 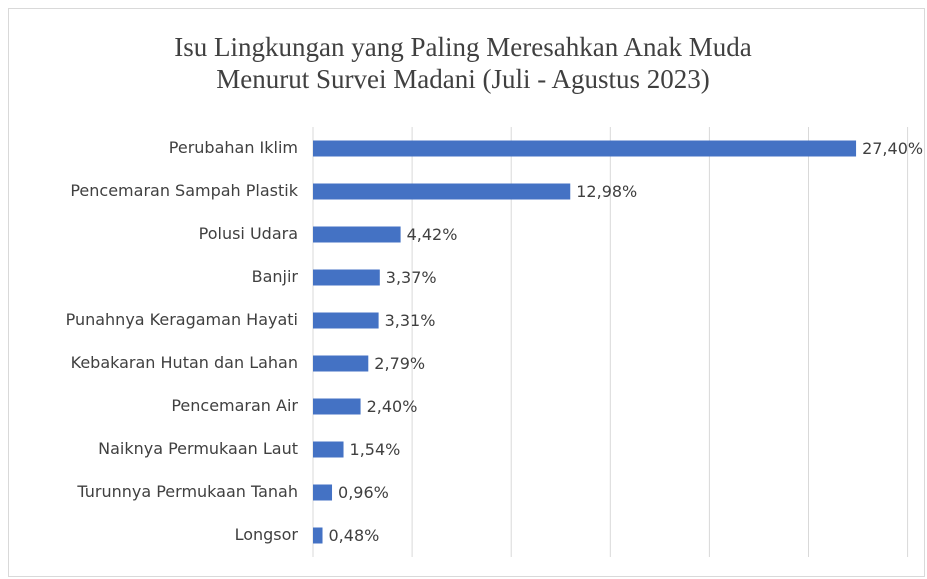 What do you see at coordinates (399, 363) in the screenshot?
I see `data-label: 2,79%` at bounding box center [399, 363].